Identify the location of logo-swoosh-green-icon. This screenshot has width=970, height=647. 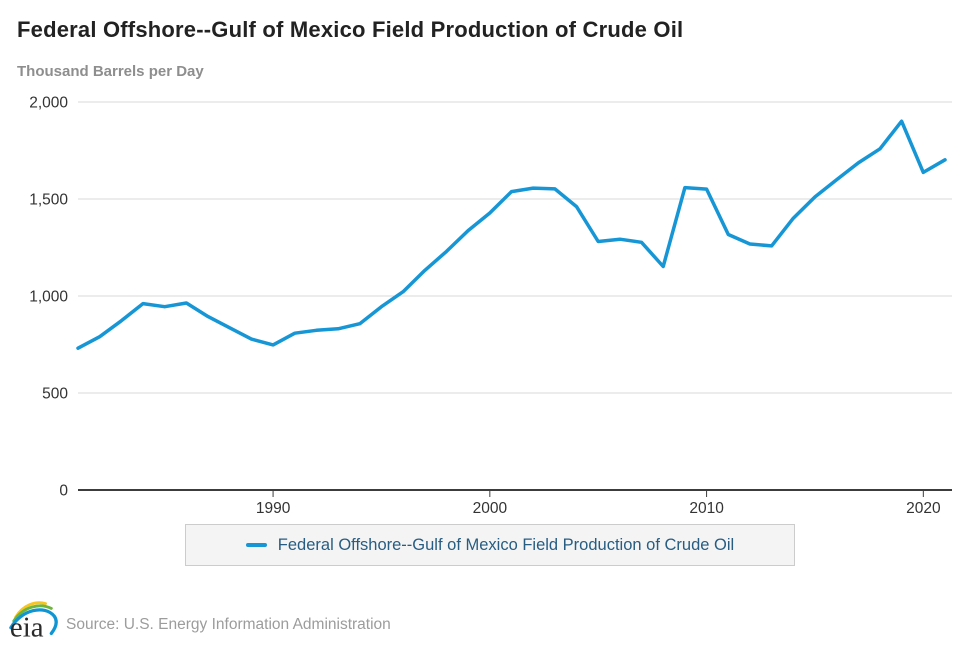
(32, 613).